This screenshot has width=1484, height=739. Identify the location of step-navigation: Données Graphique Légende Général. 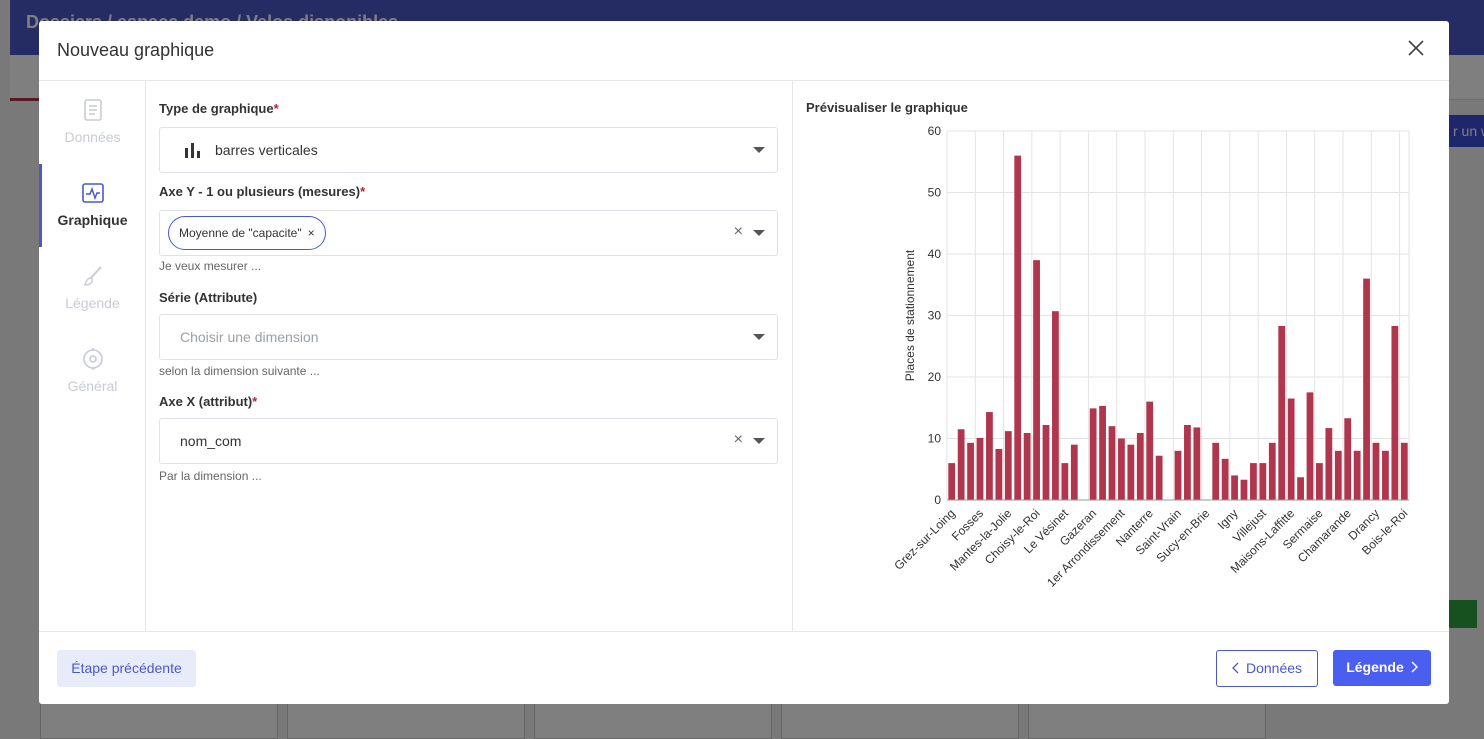
(92, 356).